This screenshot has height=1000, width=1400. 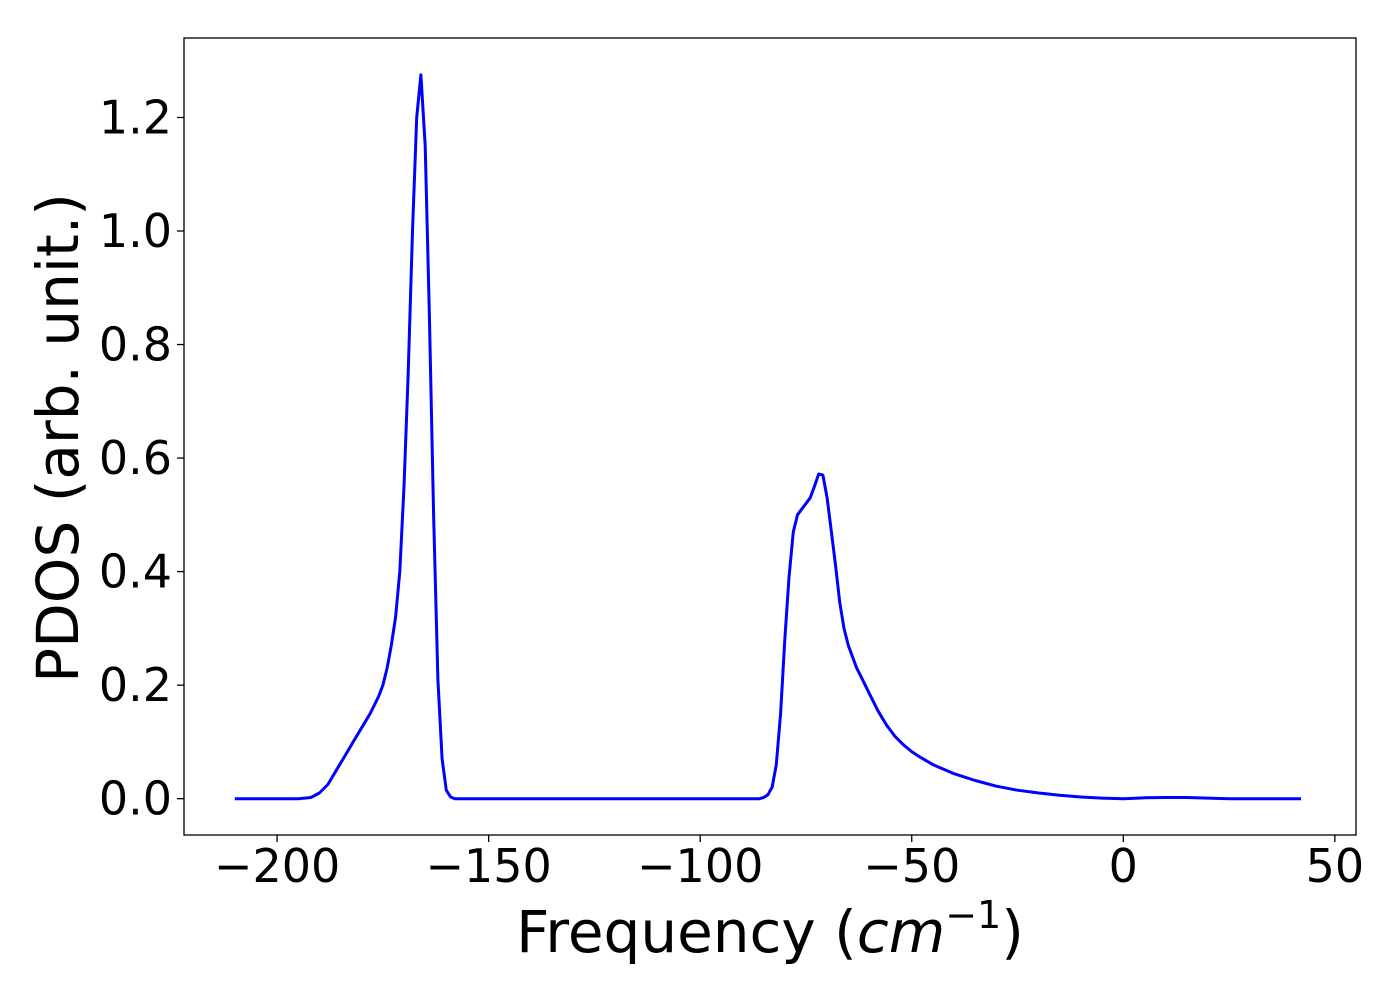 I want to click on x-tick-label: 0, so click(x=1123, y=866).